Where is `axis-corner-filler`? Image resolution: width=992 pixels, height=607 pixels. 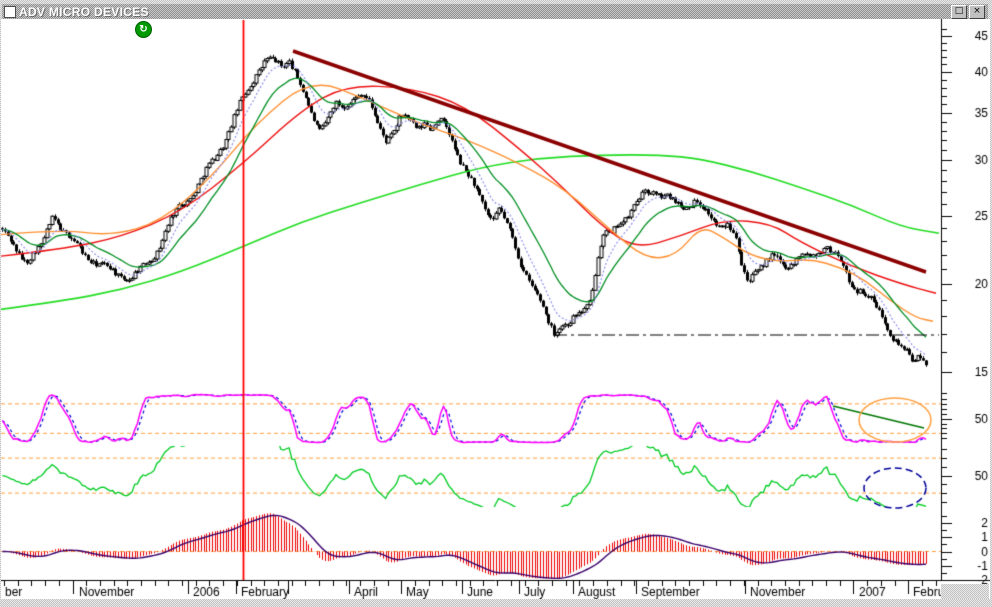
axis-corner-filler is located at coordinates (965, 591).